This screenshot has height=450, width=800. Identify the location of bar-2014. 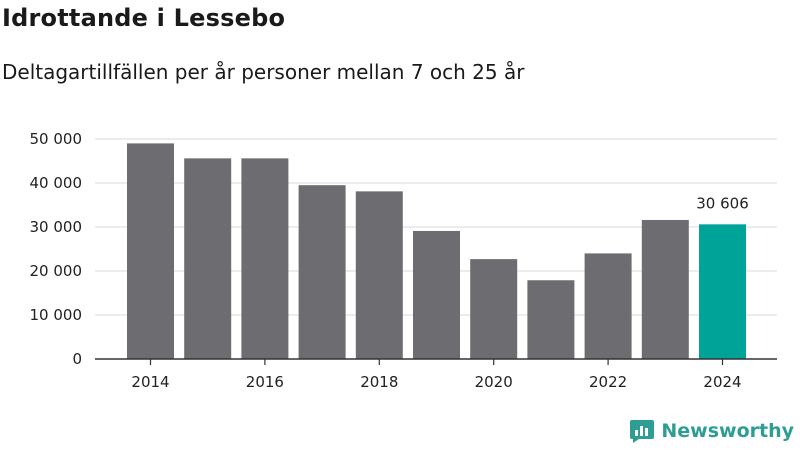
(150, 251).